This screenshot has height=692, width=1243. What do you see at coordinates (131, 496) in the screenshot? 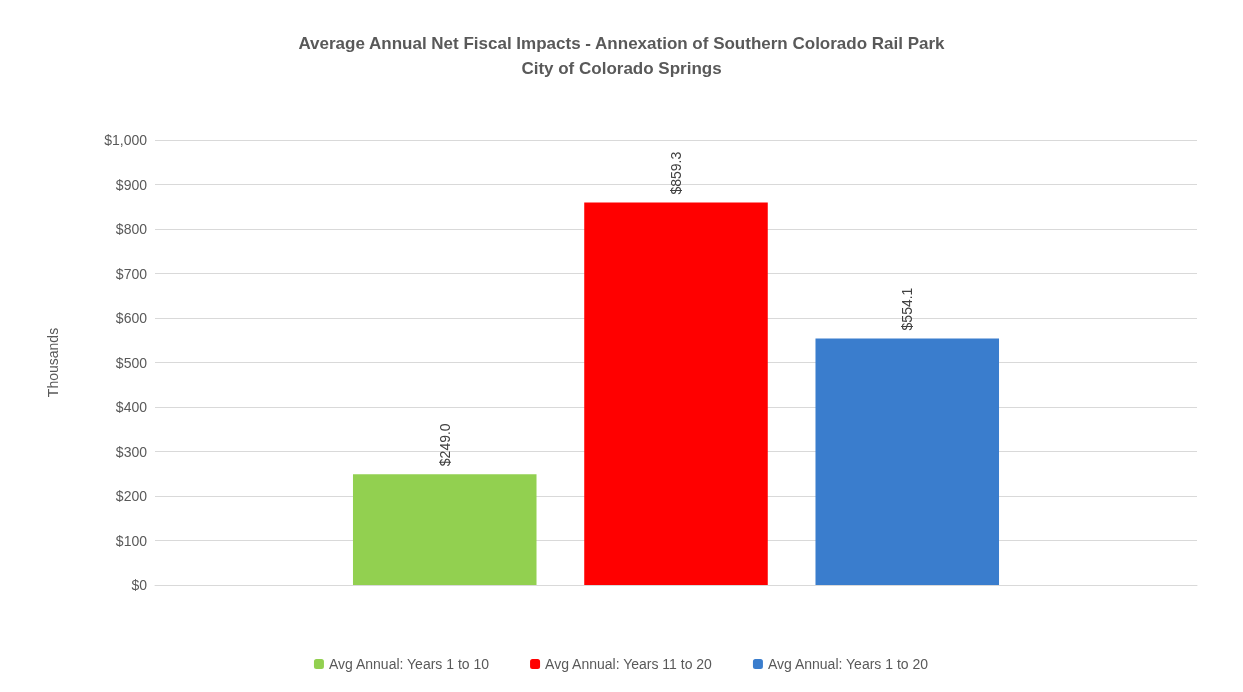
I see `y-tick-label: $200` at bounding box center [131, 496].